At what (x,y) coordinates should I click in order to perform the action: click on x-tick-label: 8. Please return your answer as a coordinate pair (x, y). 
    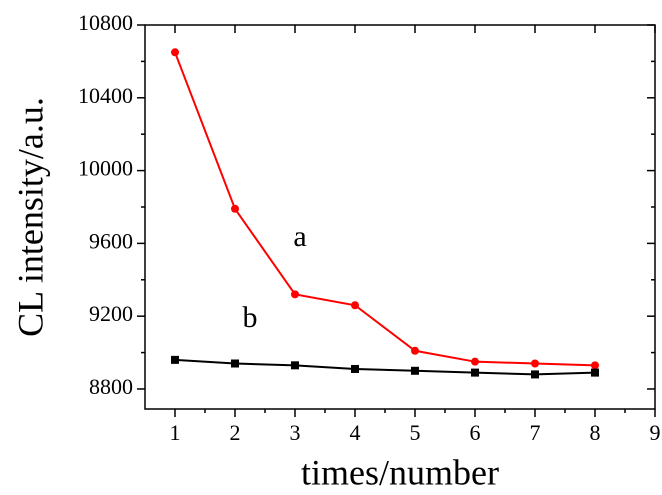
    Looking at the image, I should click on (595, 432).